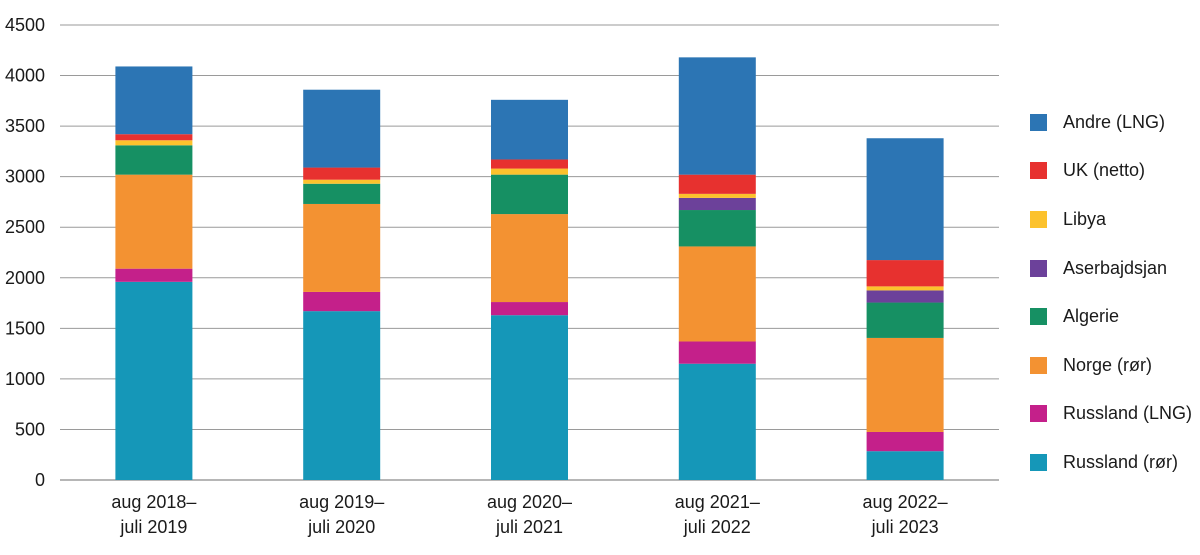 This screenshot has height=555, width=1200. I want to click on legend-item: Norge (rør), so click(1112, 365).